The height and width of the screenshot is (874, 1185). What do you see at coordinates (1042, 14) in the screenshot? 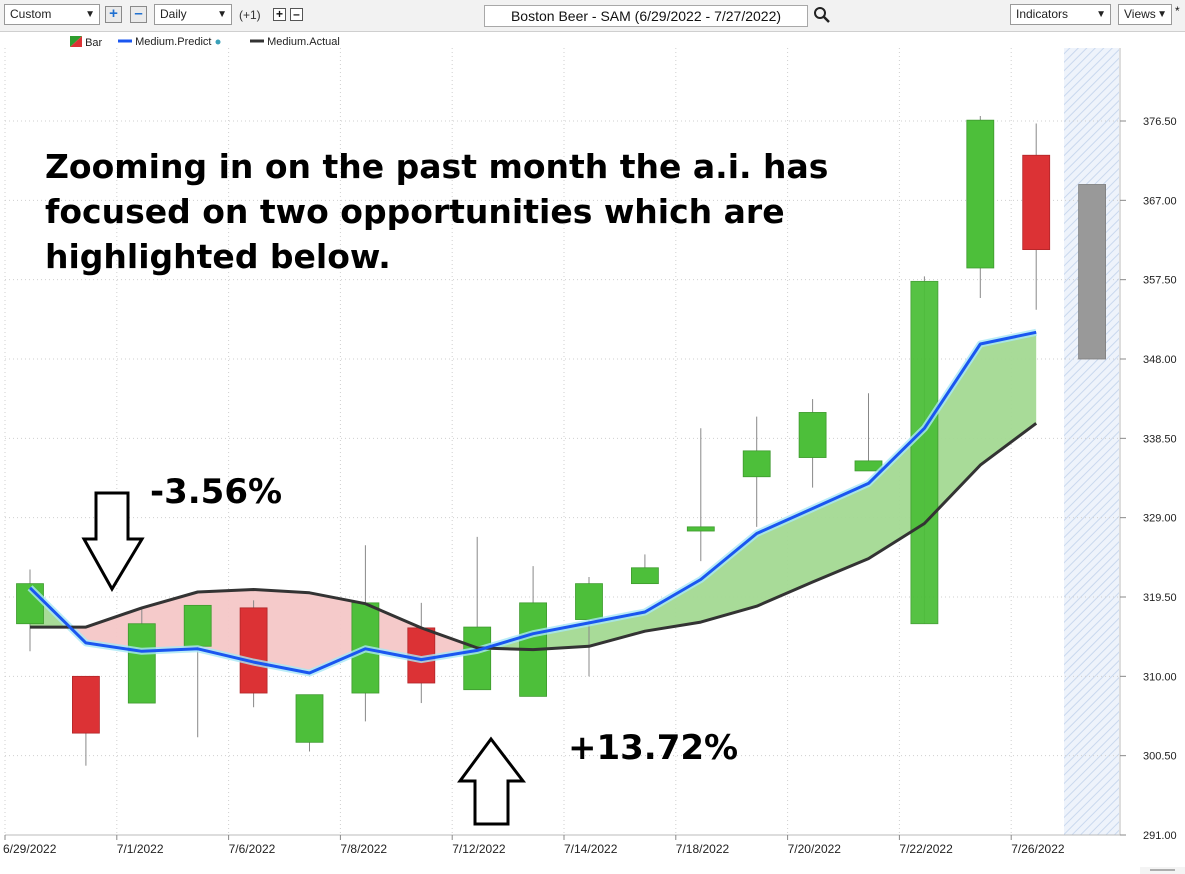
I see `indicators-label: Indicators` at bounding box center [1042, 14].